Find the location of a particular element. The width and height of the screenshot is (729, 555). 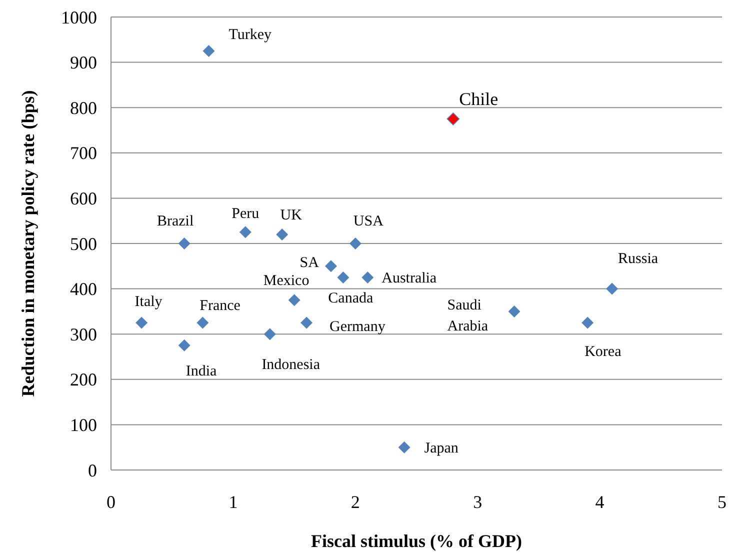

annotation: Italy is located at coordinates (148, 302).